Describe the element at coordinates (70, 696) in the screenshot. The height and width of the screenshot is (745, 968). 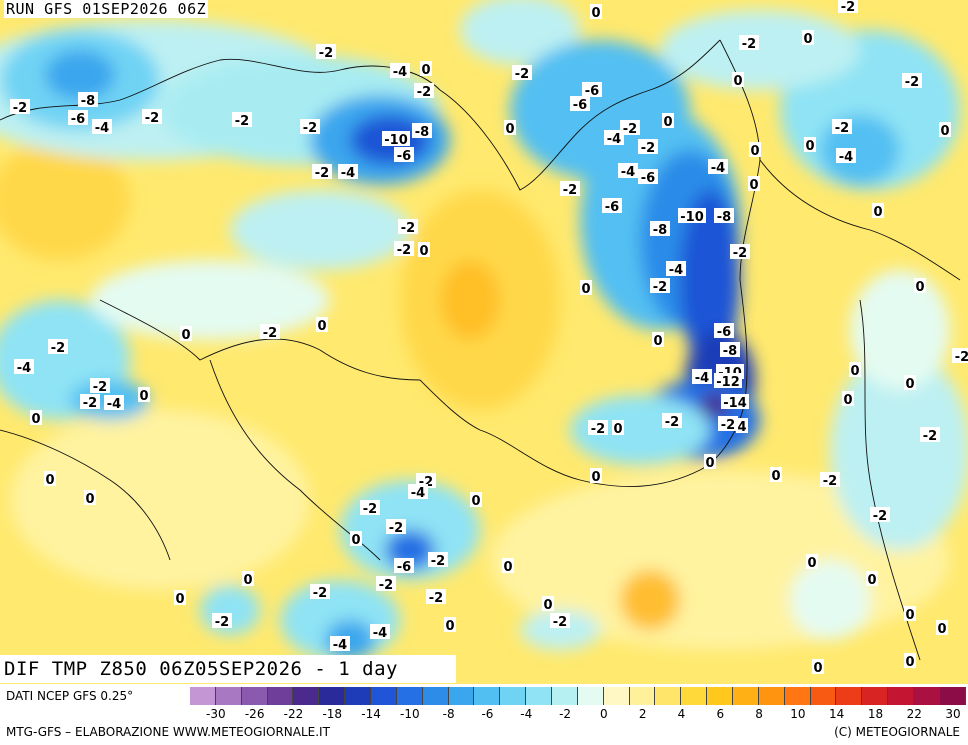
I see `data-source-label: DATI NCEP GFS 0.25°` at that location.